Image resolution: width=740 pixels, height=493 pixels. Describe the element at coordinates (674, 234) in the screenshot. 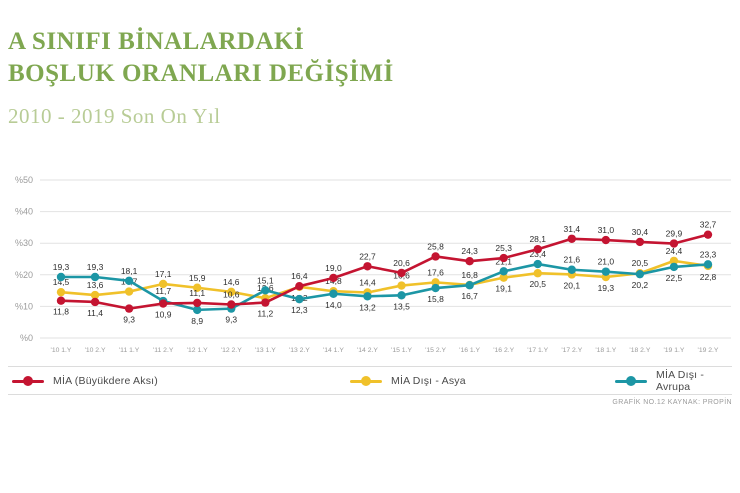

I see `data-point-label: 29,9` at that location.